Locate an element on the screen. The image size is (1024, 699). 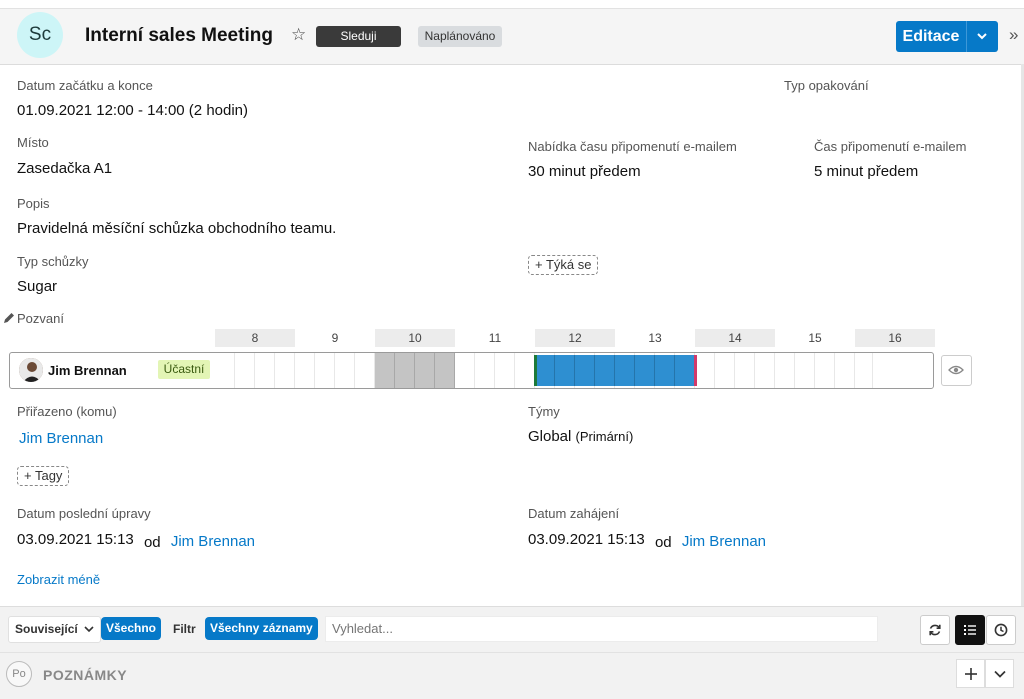
meeting-time-block is located at coordinates (615, 370).